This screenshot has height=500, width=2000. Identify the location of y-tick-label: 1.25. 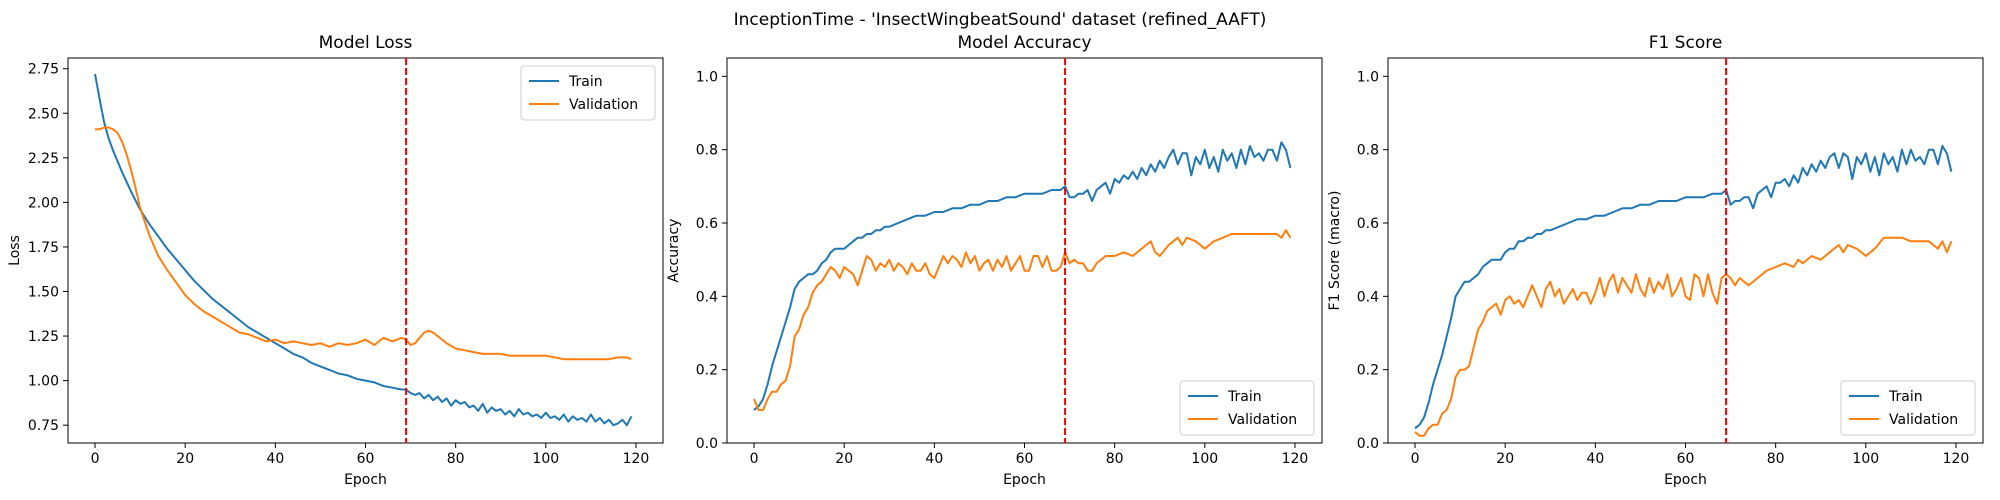
(43, 337).